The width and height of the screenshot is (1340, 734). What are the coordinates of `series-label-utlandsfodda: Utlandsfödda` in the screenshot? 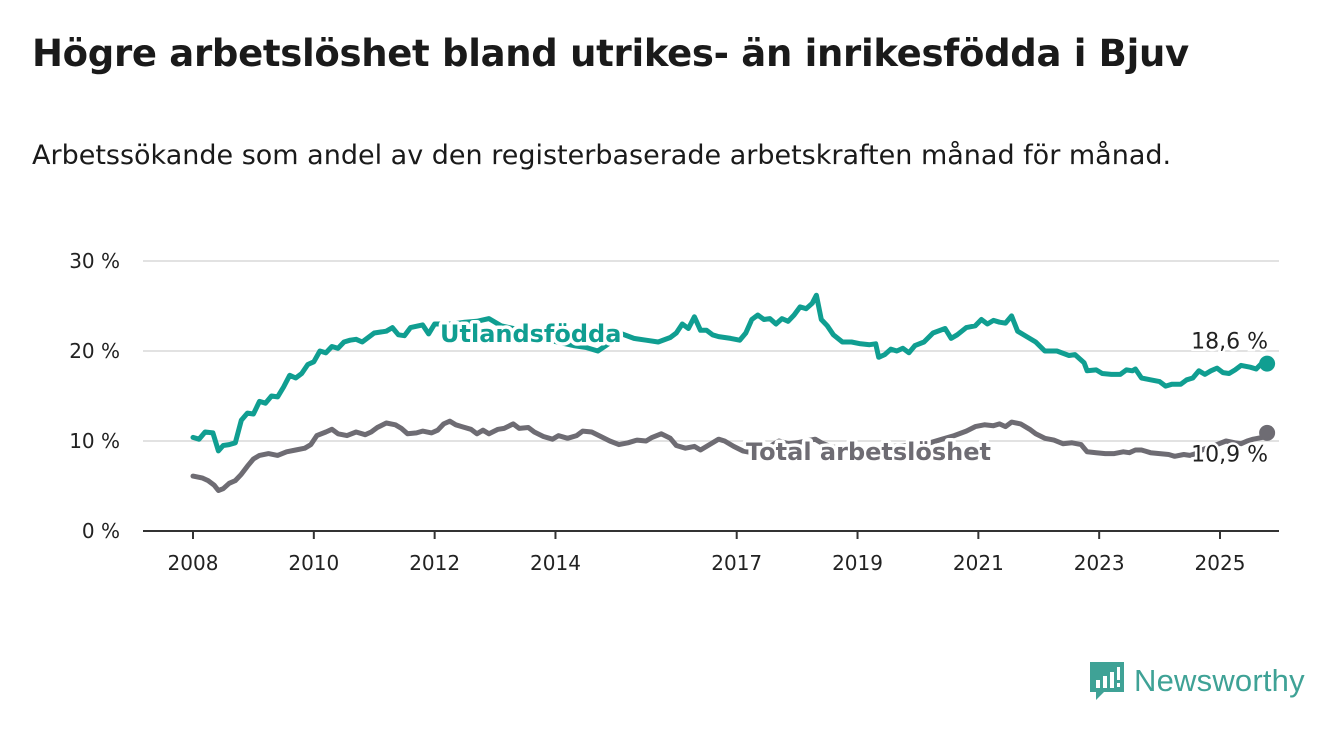 It's located at (530, 334).